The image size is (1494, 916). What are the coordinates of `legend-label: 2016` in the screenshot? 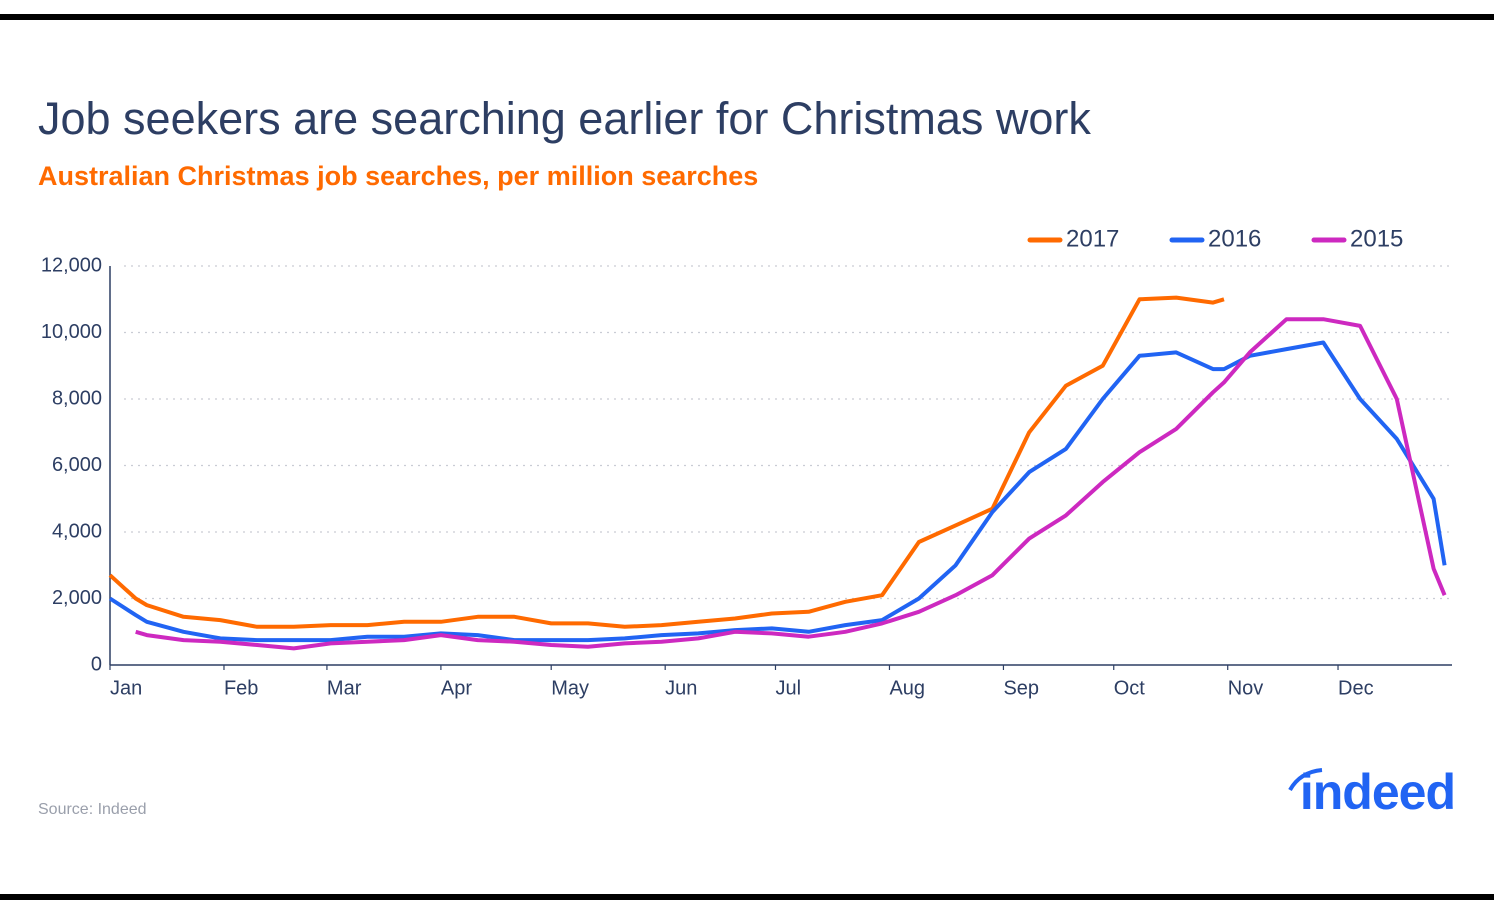 It's located at (1234, 238).